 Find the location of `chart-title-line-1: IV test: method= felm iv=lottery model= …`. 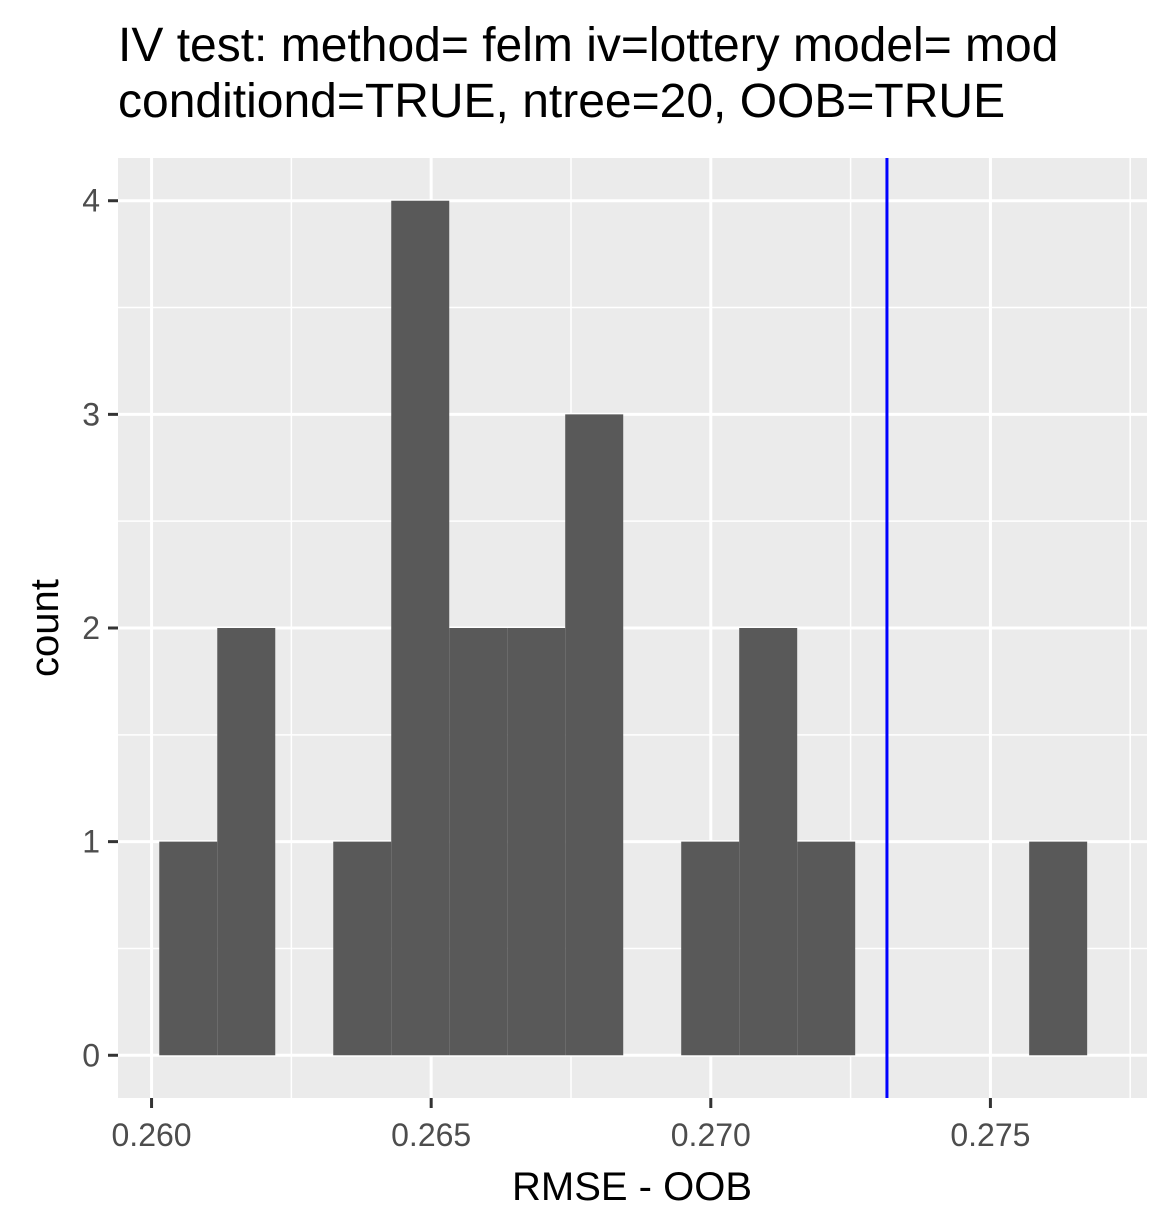

chart-title-line-1: IV test: method= felm iv=lottery model= … is located at coordinates (588, 45).